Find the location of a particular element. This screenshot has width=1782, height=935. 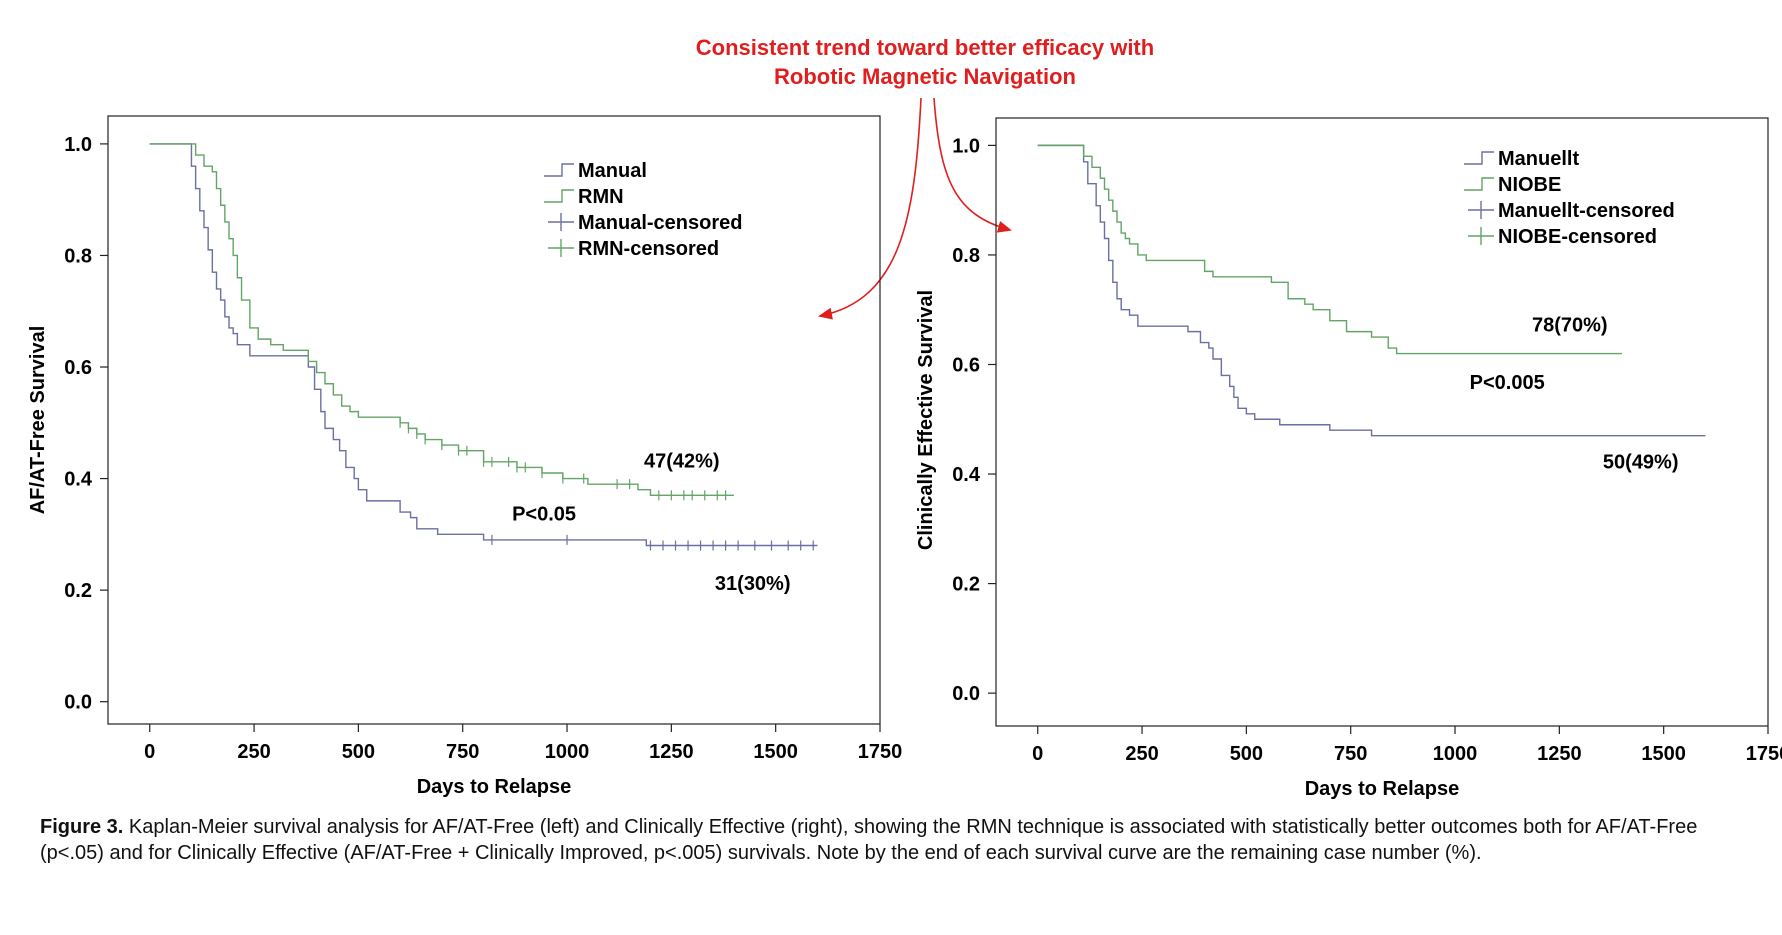

chart-annotation: P<0.05 is located at coordinates (544, 514).